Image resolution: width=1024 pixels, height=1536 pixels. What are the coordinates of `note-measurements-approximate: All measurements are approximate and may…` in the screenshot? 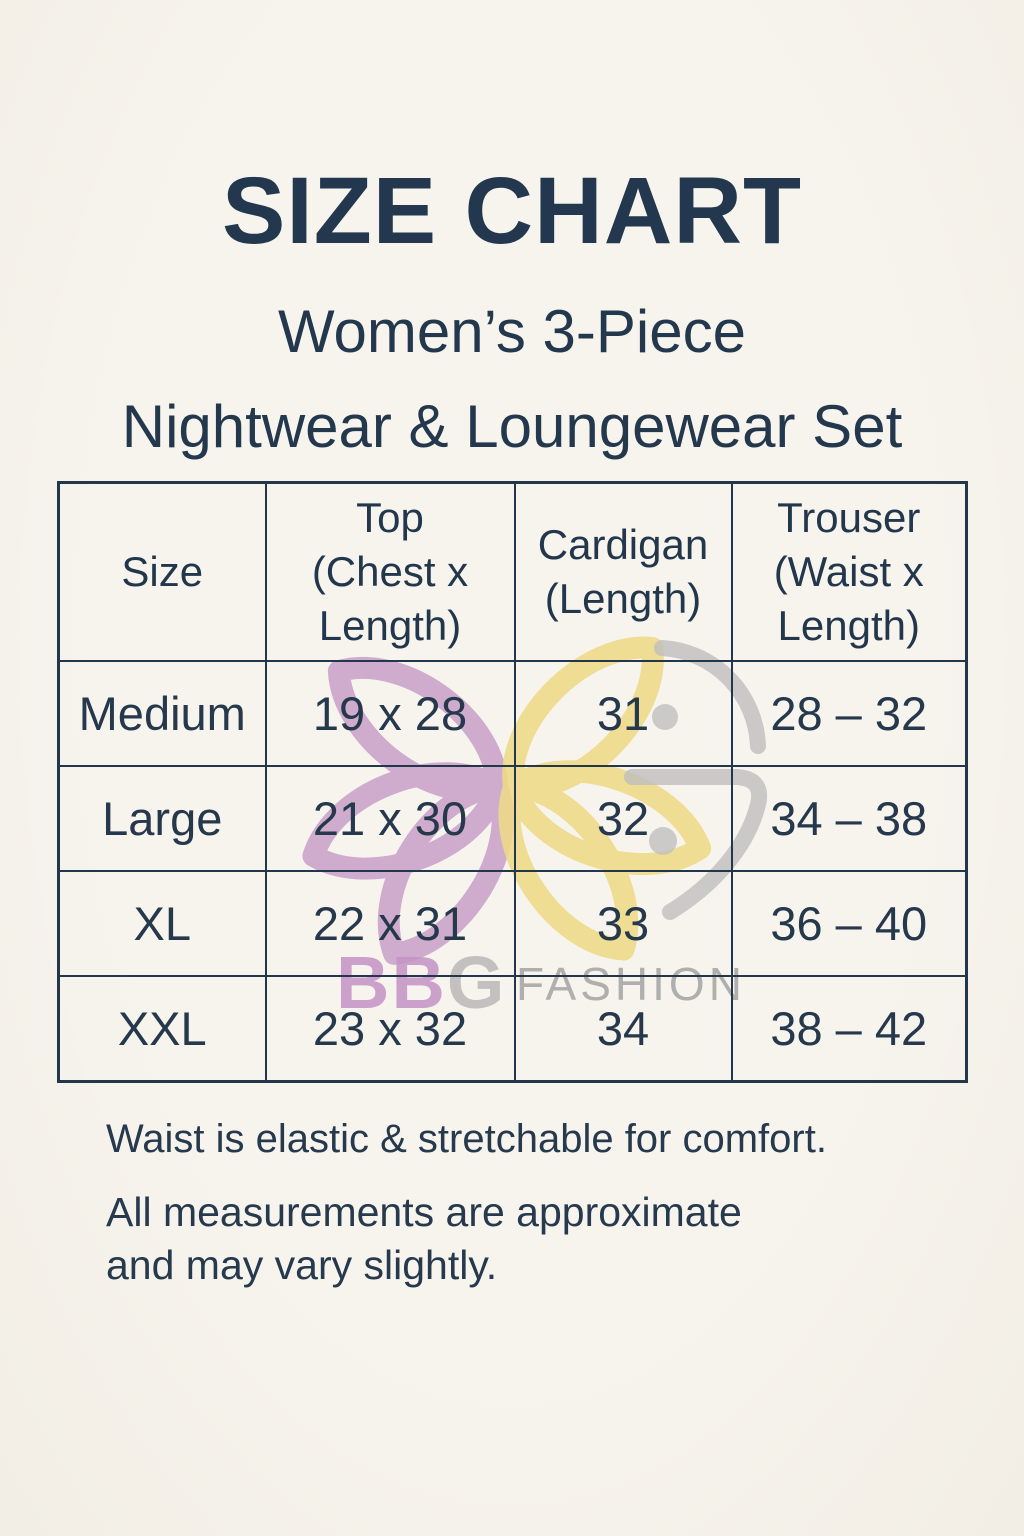 It's located at (424, 1238).